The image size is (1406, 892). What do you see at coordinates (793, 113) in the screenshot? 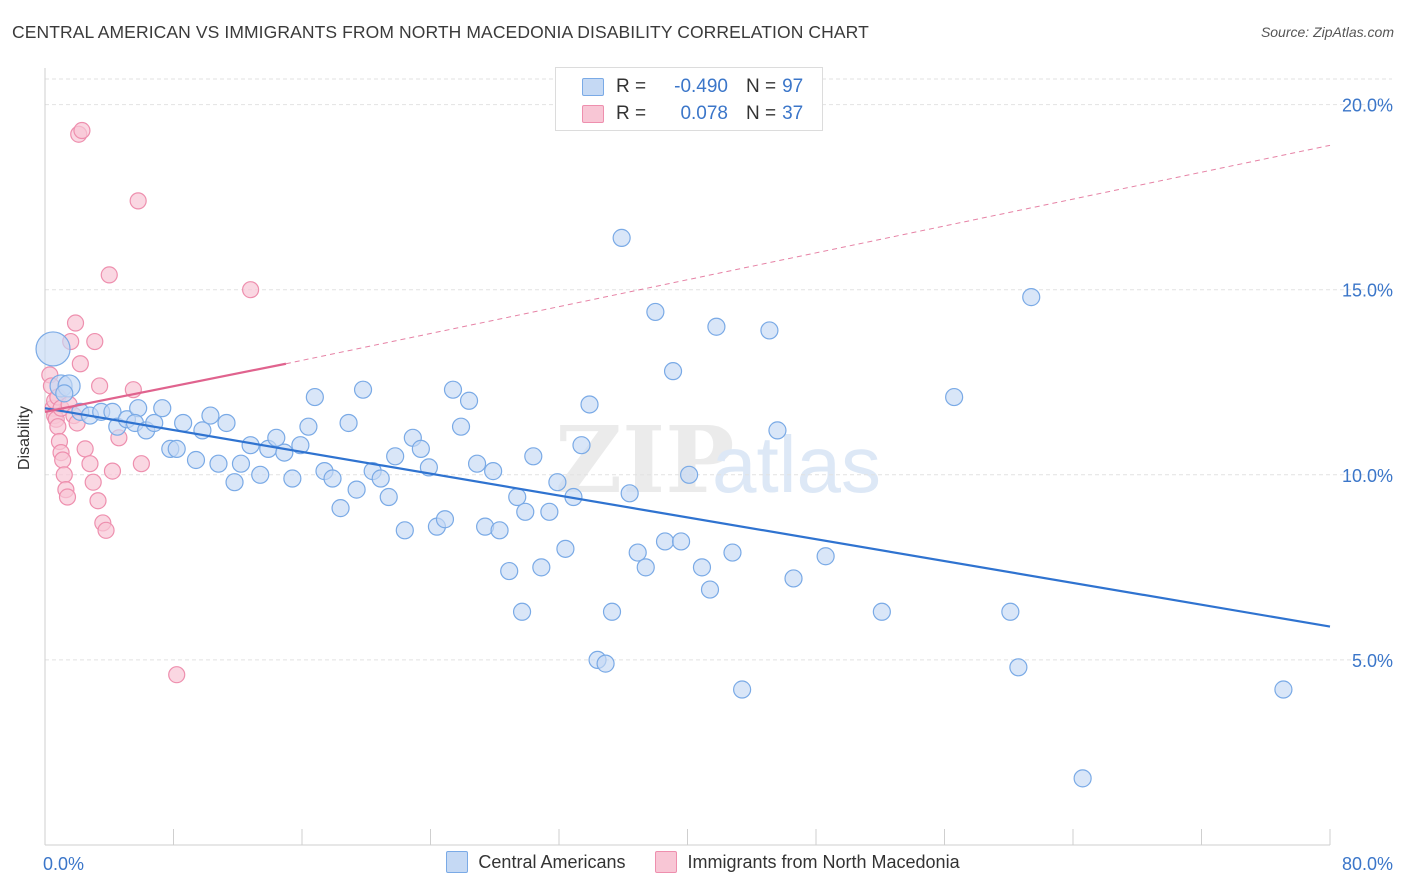
I see `legend-n-value: 37` at bounding box center [793, 113].